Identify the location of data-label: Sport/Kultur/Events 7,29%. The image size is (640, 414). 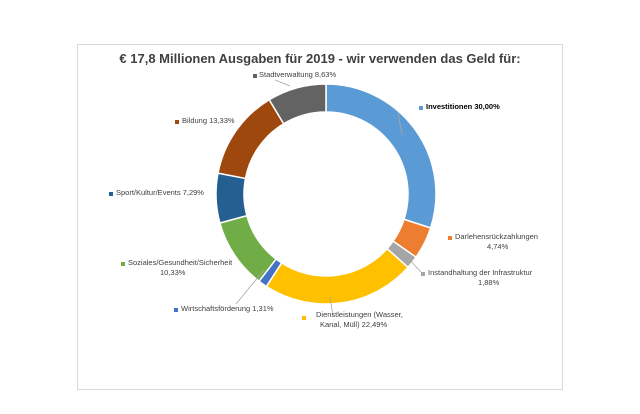
(160, 192).